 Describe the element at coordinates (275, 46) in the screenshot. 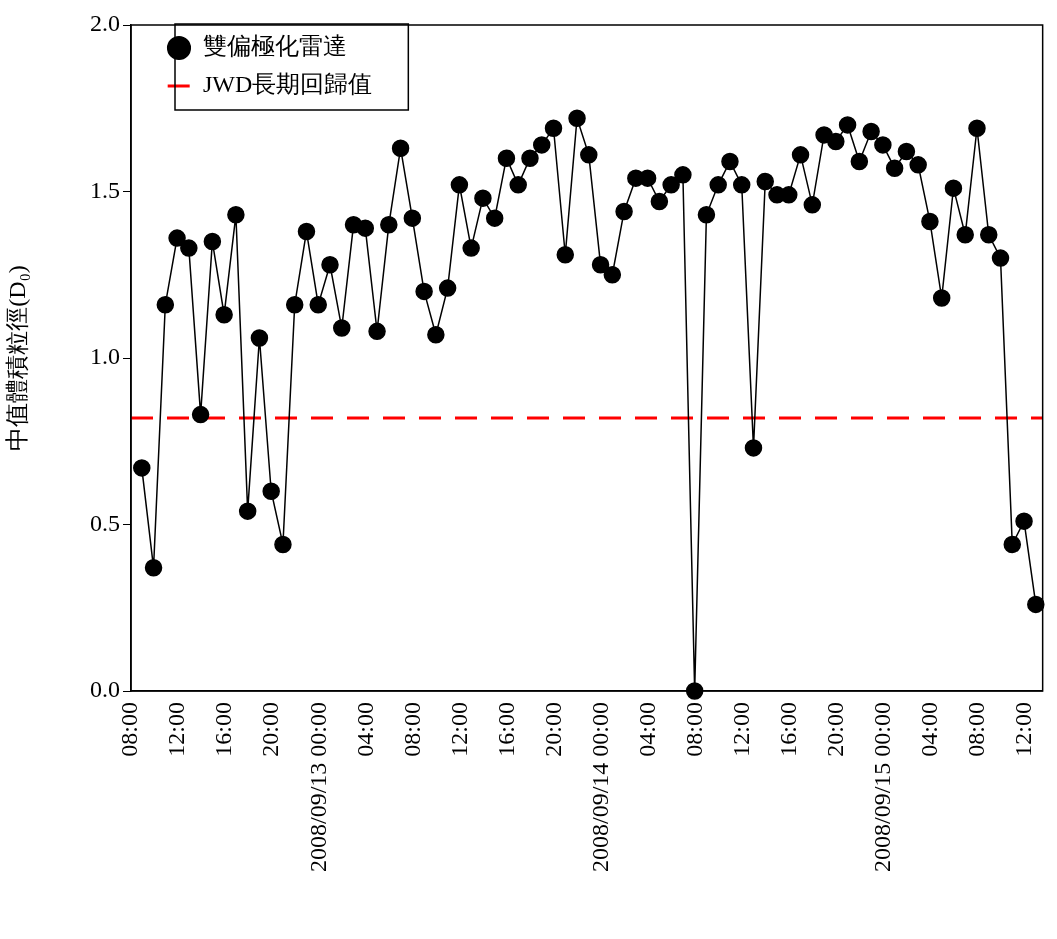

I see `legend-label: 雙偏極化雷達` at that location.